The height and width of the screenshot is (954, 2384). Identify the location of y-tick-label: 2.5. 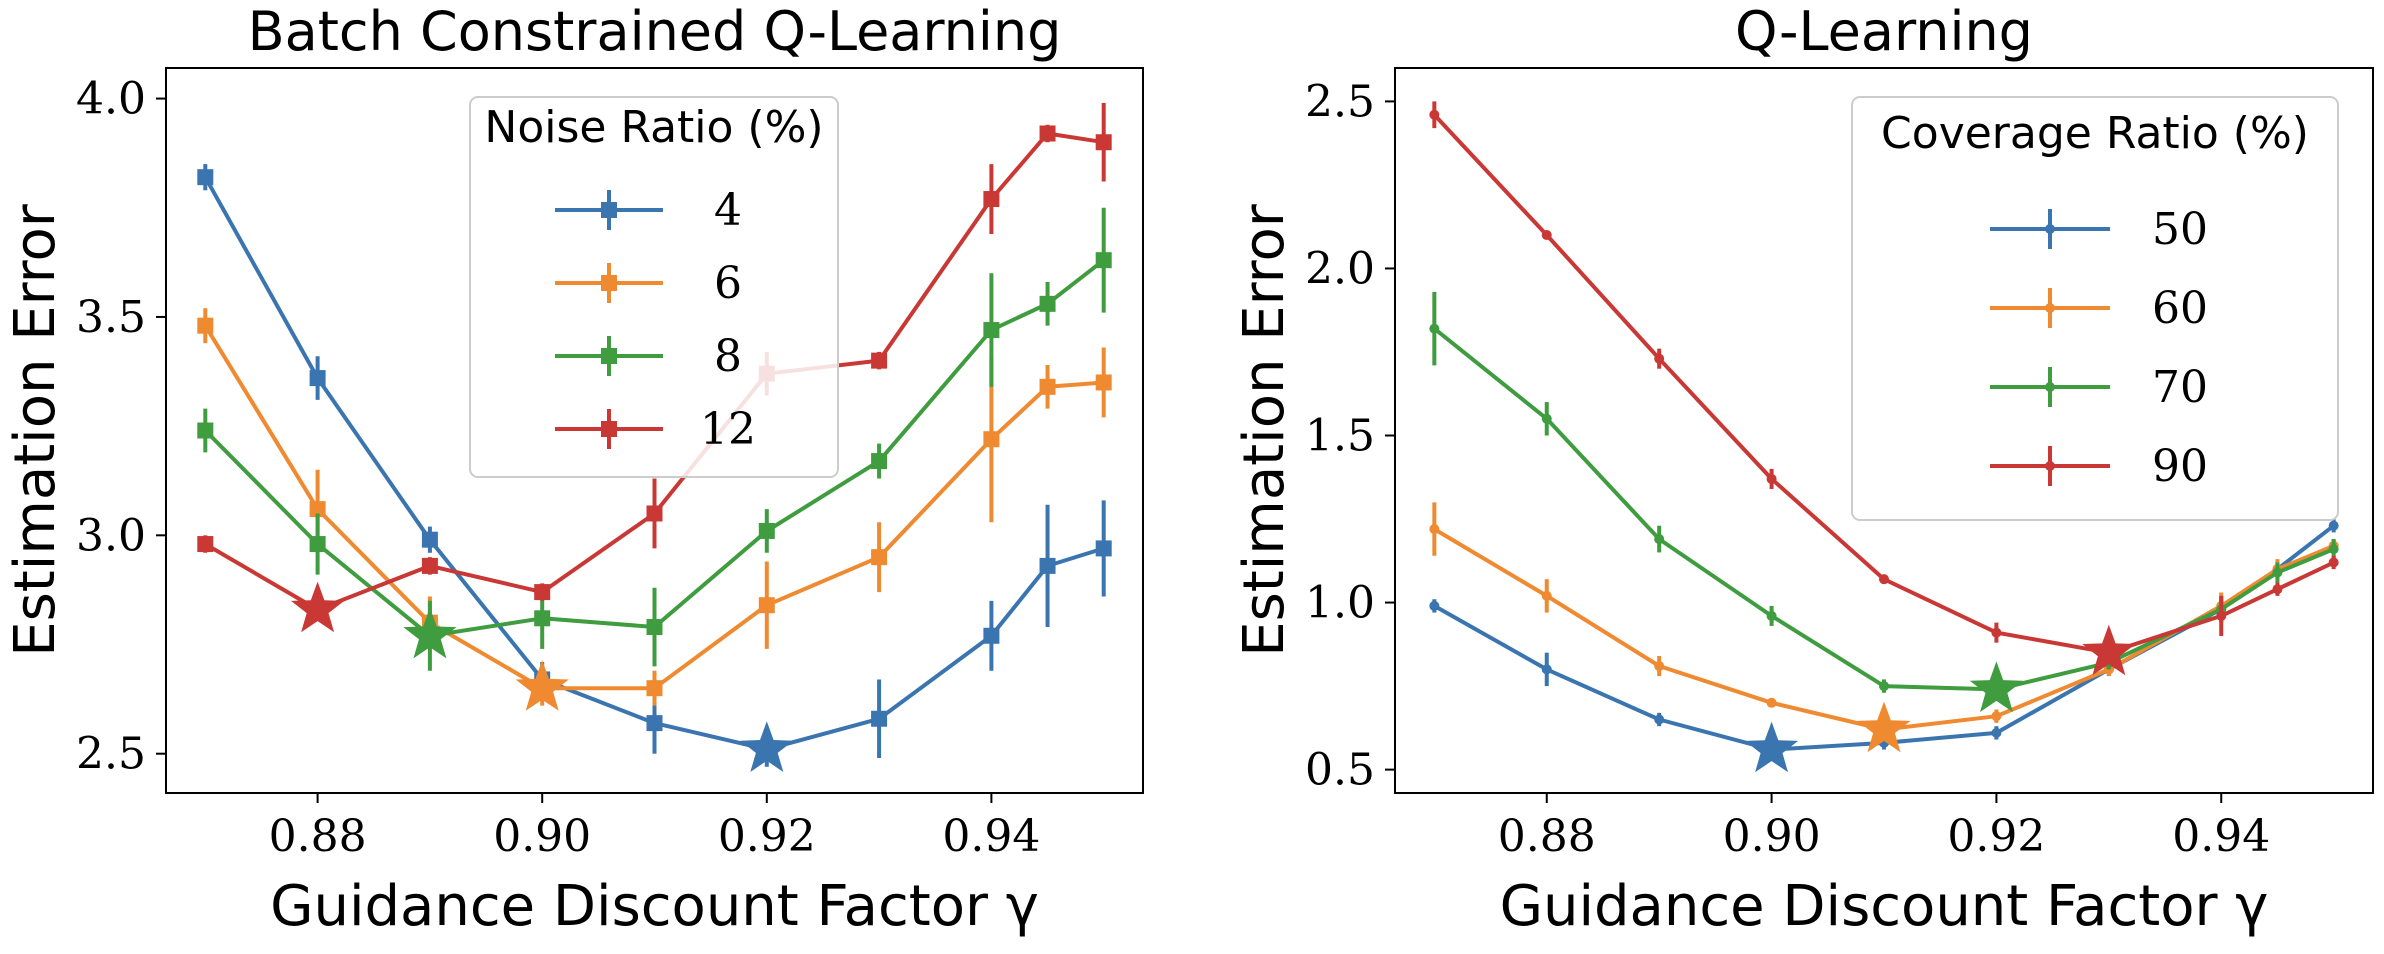
(111, 754).